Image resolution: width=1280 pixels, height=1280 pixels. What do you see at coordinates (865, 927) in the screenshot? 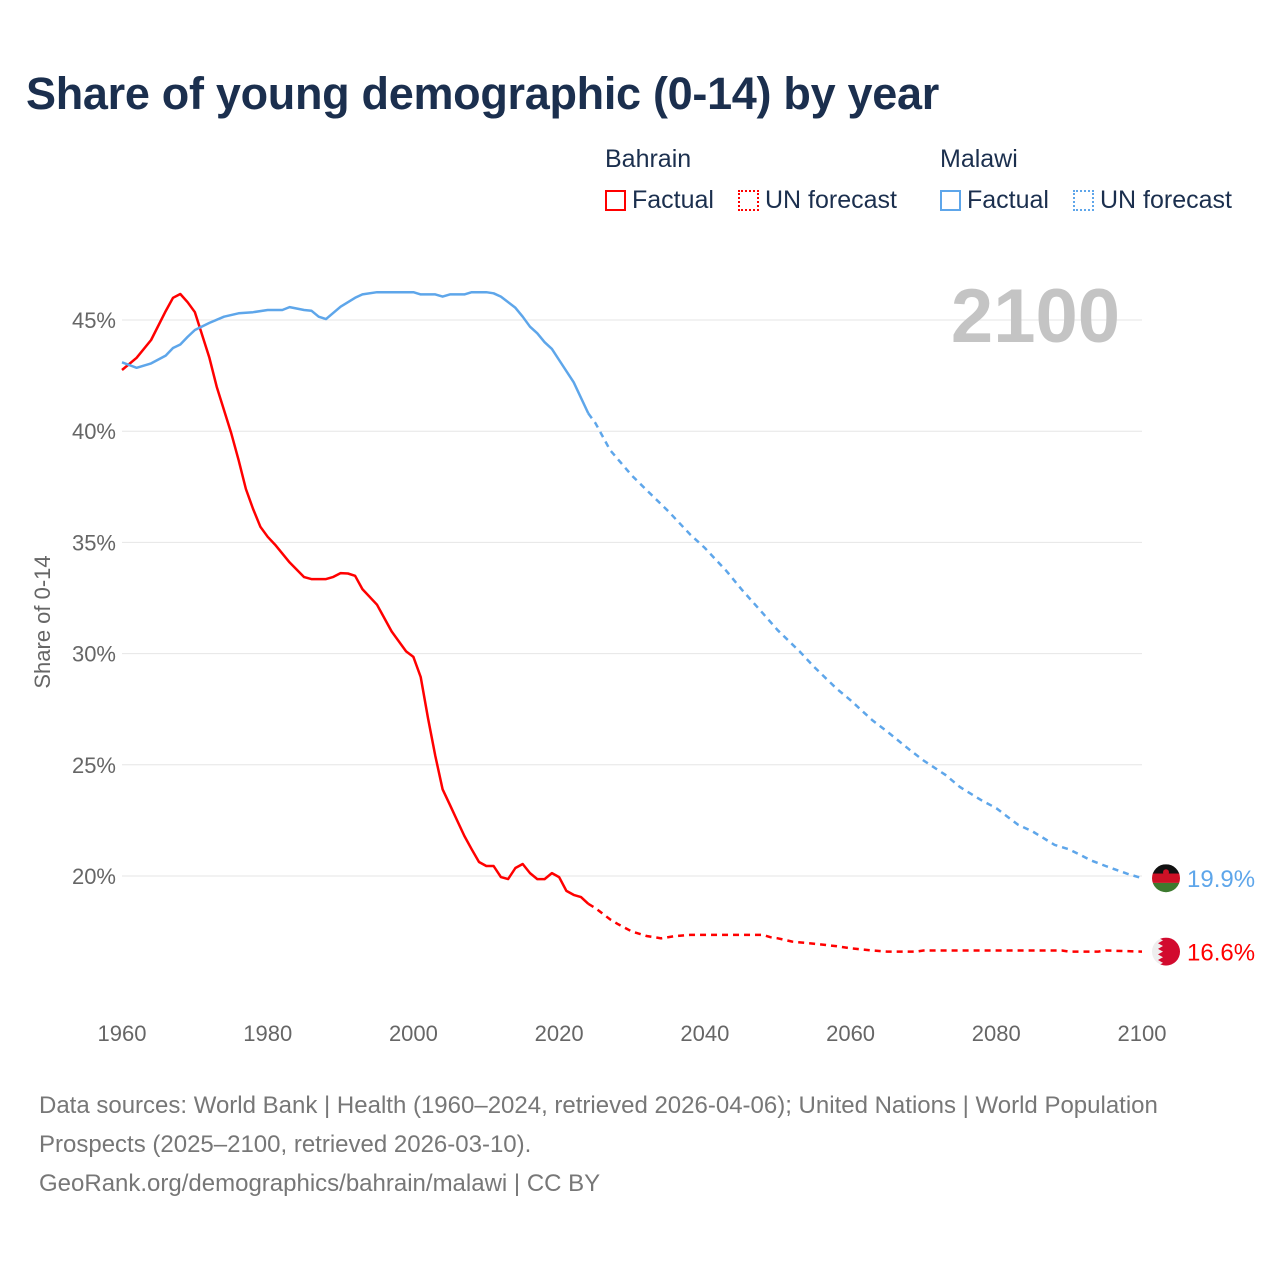
I see `bahrain-forecast-line` at bounding box center [865, 927].